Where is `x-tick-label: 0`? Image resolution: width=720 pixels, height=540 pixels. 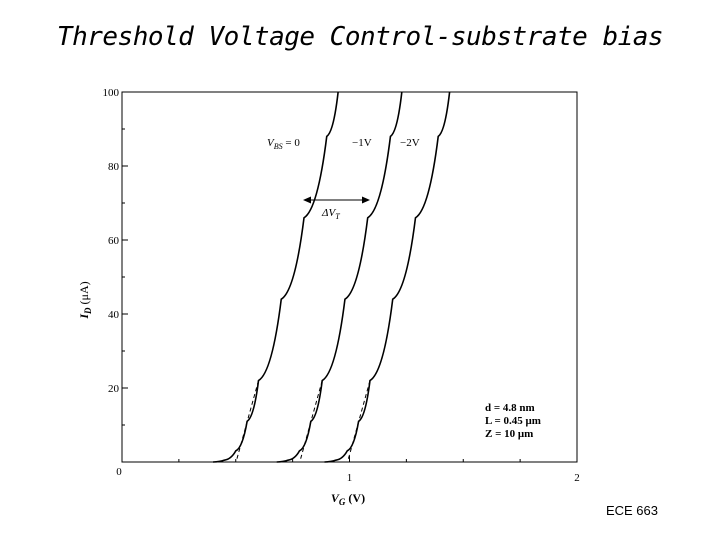 x-tick-label: 0 is located at coordinates (119, 472).